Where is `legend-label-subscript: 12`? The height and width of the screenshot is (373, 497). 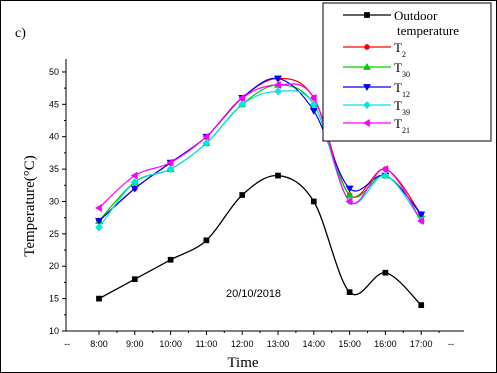 legend-label-subscript: 12 is located at coordinates (406, 94).